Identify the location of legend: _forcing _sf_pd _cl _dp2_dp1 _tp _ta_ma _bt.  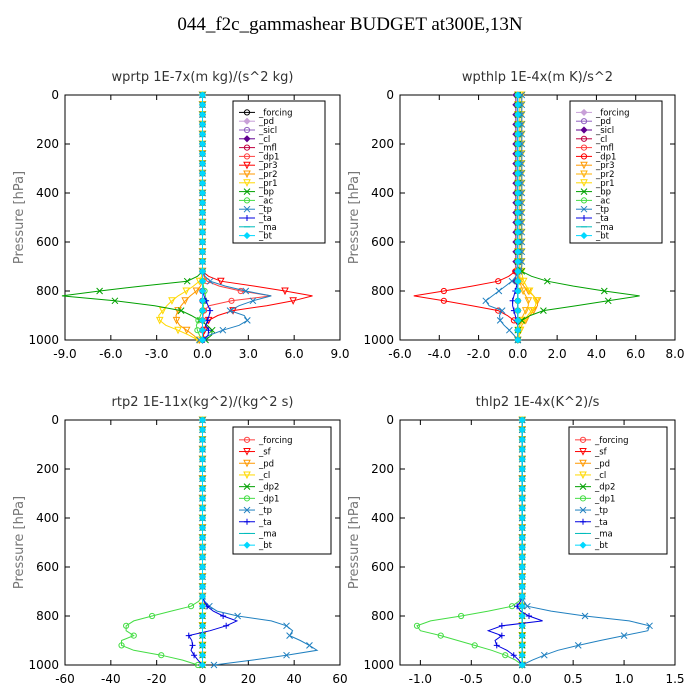
(282, 490).